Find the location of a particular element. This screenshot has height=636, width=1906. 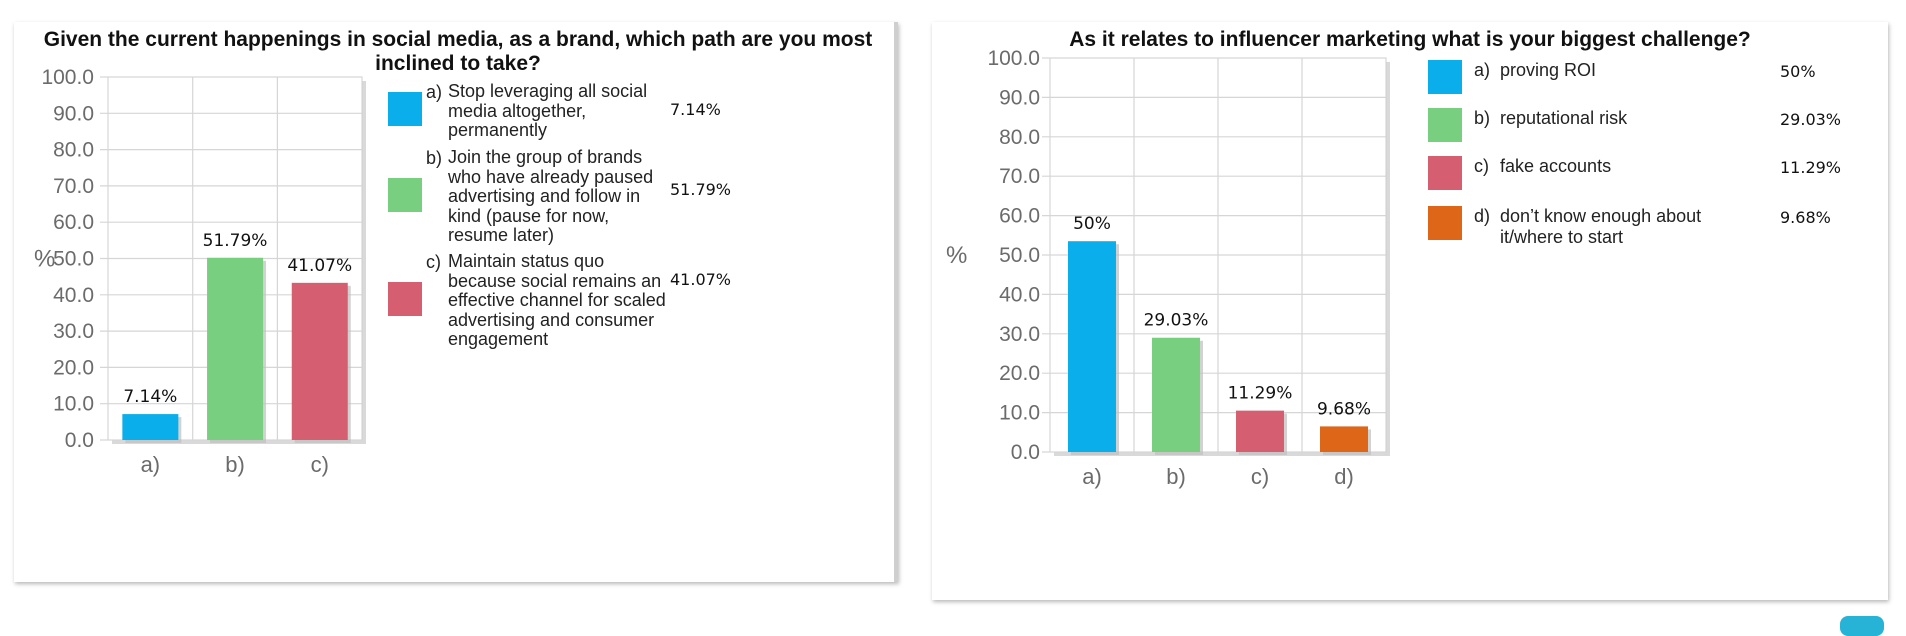

legend-text-line: effective channel for scaled is located at coordinates (557, 300).